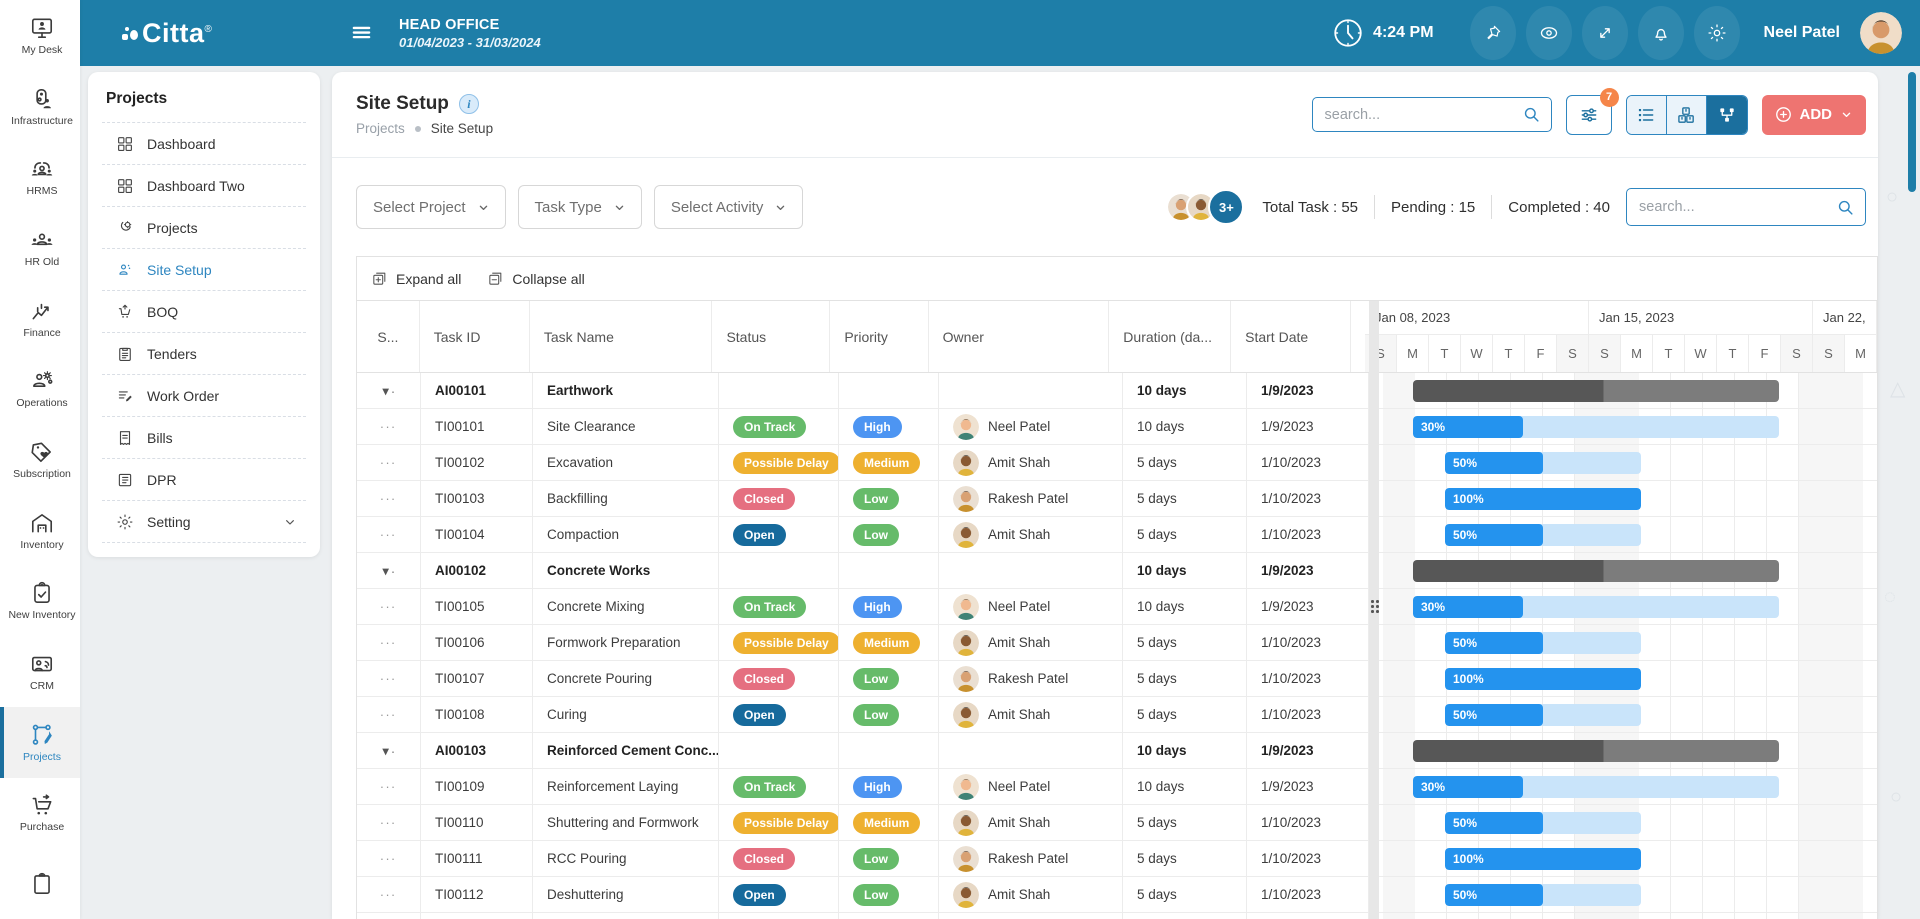 The image size is (1920, 919). I want to click on sidebar-item-projects: Projects, so click(204, 228).